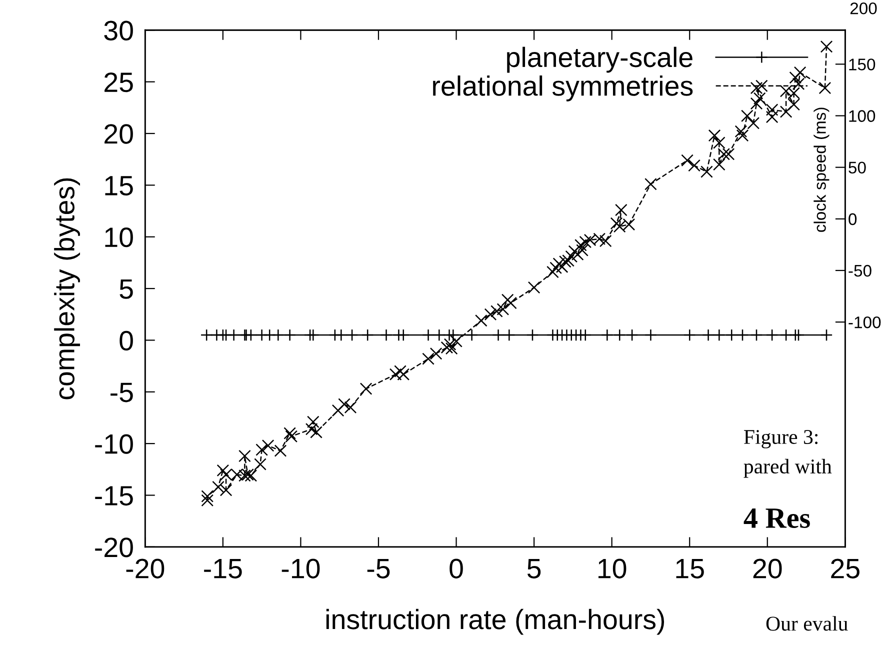 The image size is (885, 655). What do you see at coordinates (612, 568) in the screenshot?
I see `x-tick-label: 10` at bounding box center [612, 568].